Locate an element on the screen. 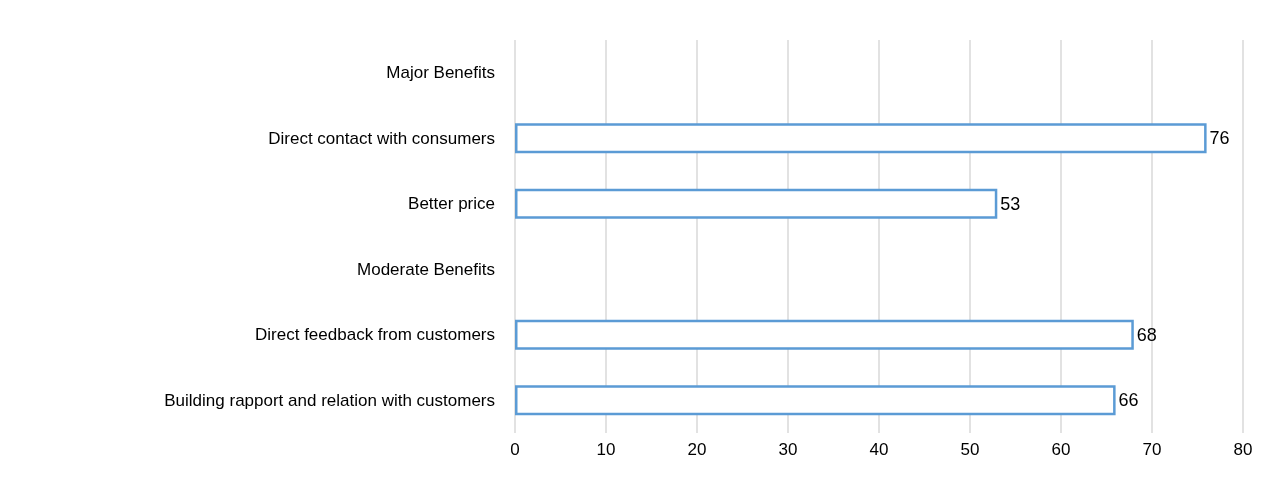 The height and width of the screenshot is (479, 1277). x-tick-label: 50 is located at coordinates (970, 449).